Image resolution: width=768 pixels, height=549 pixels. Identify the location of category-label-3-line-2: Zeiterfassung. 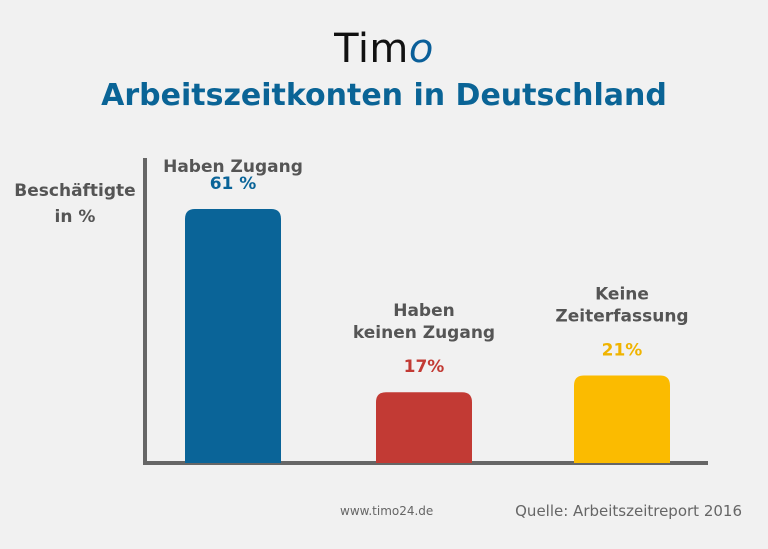
(621, 317).